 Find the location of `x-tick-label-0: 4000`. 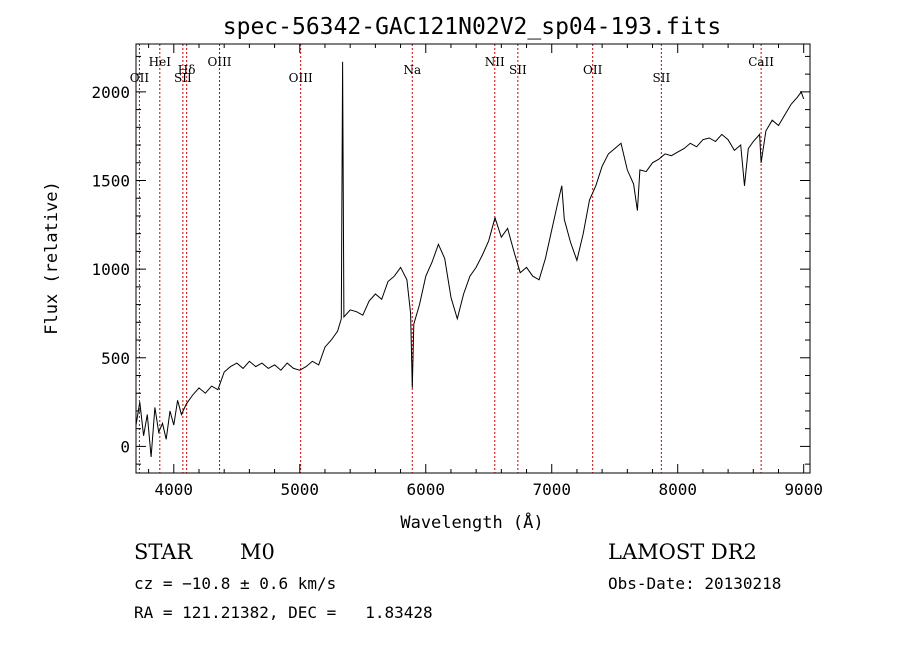

x-tick-label-0: 4000 is located at coordinates (174, 489).